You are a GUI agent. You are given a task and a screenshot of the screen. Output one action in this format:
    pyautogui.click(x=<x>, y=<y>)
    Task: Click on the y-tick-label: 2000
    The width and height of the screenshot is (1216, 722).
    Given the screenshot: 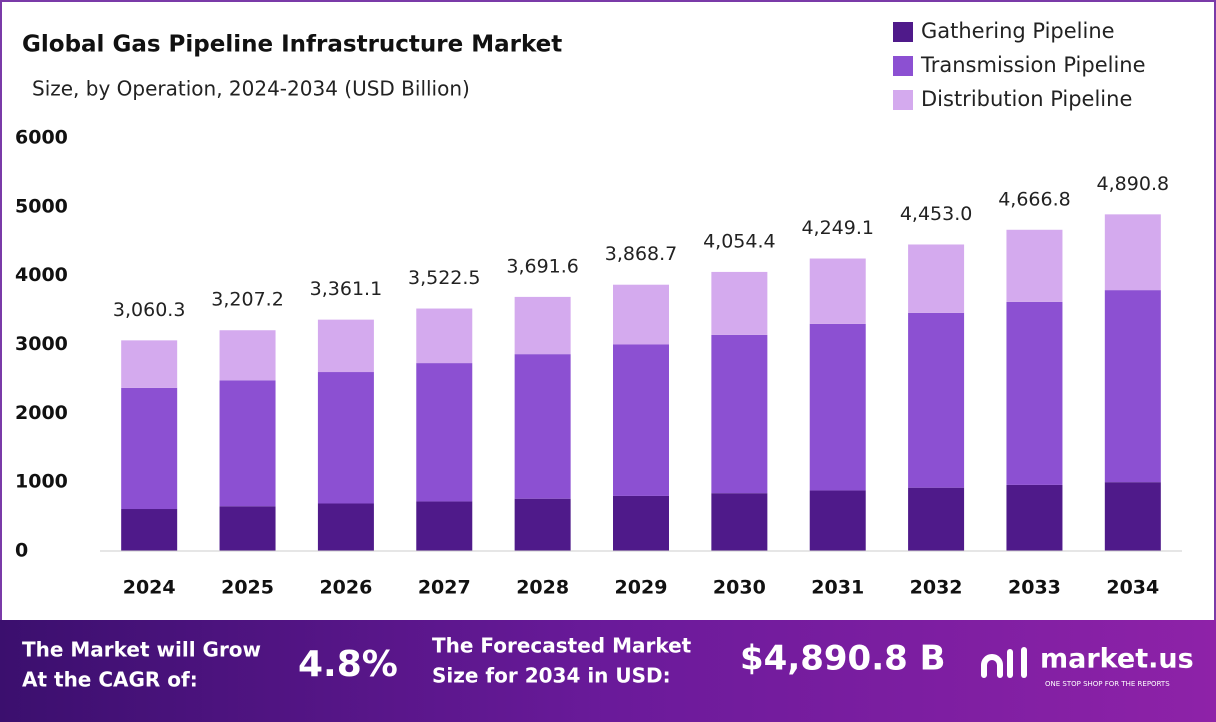 What is the action you would take?
    pyautogui.click(x=41, y=413)
    